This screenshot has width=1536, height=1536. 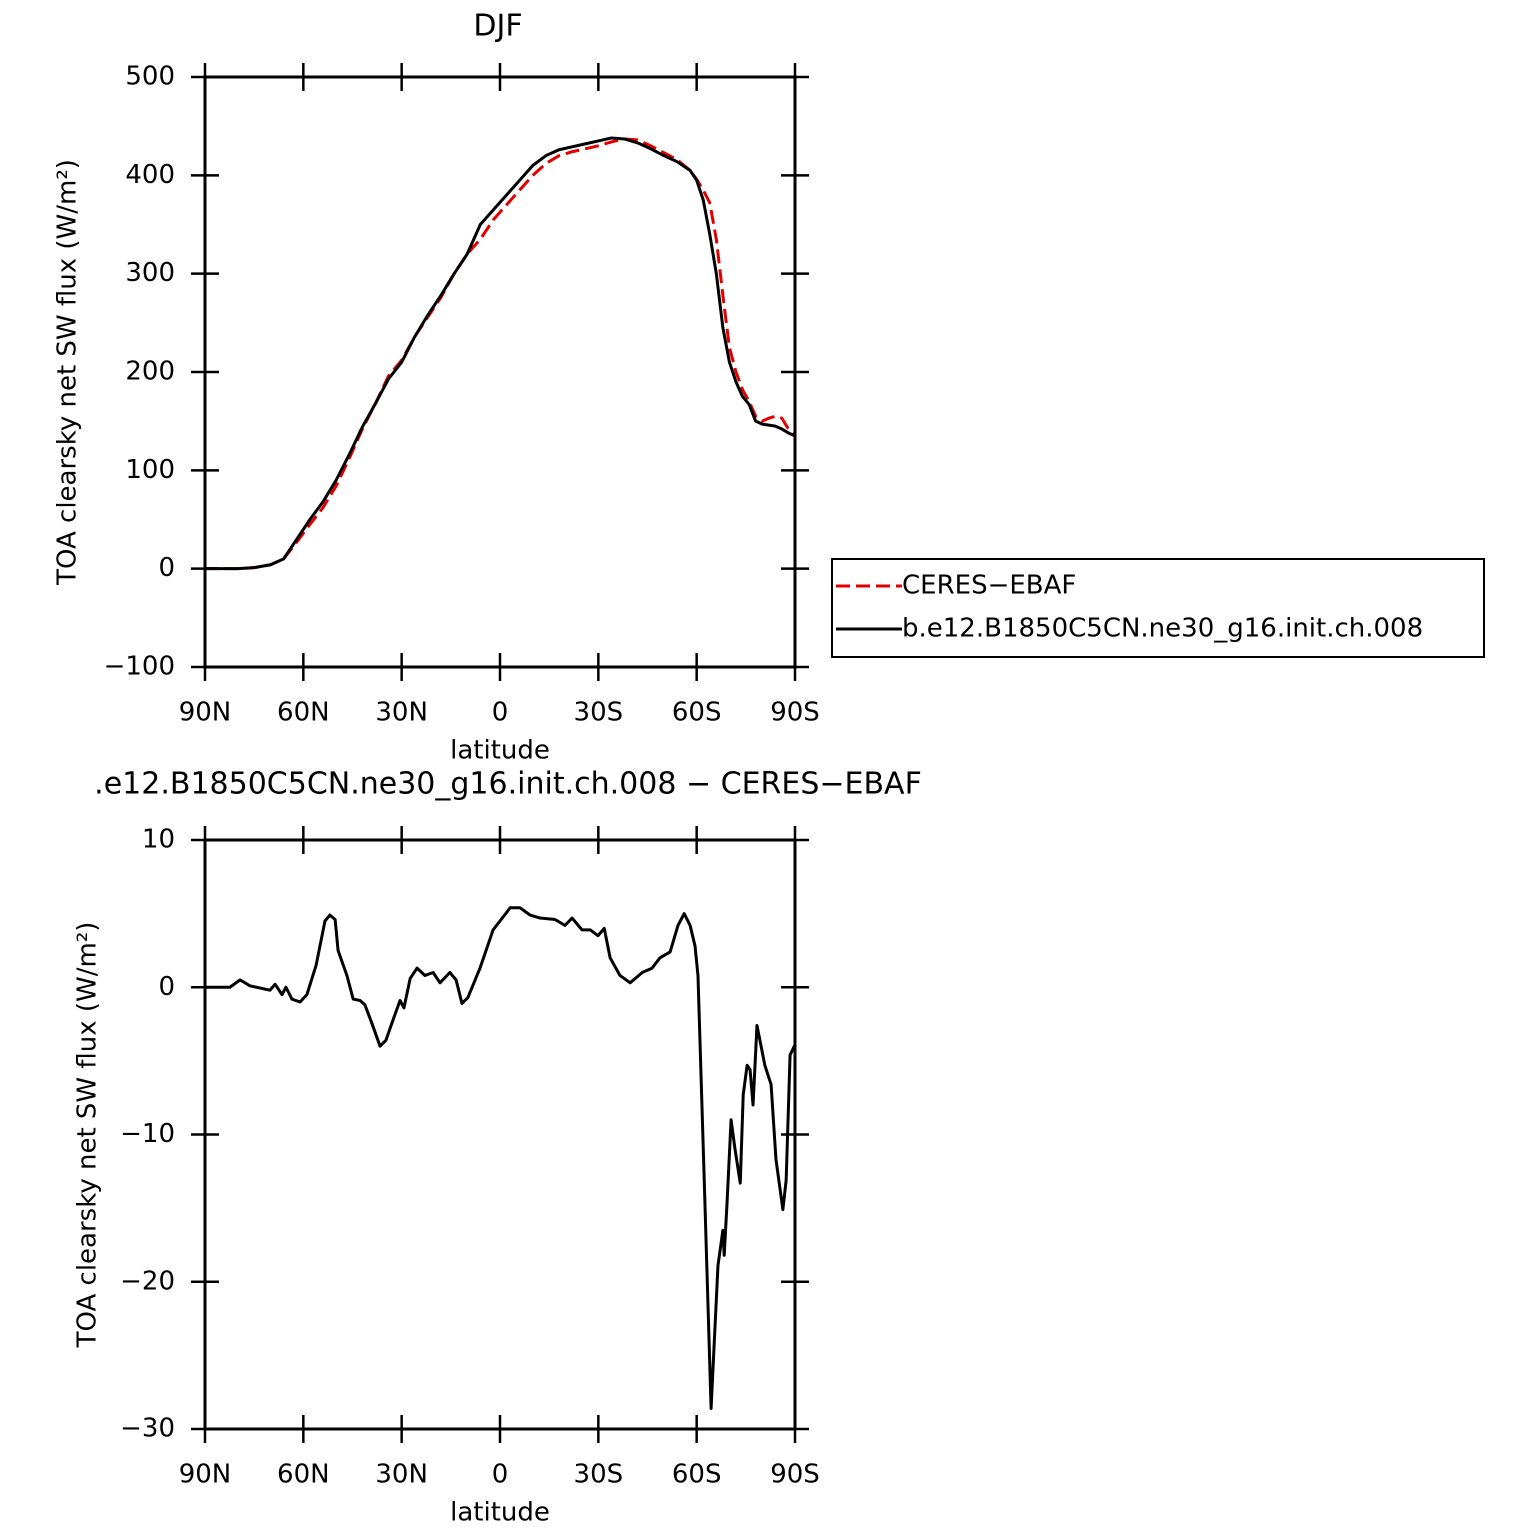 What do you see at coordinates (150, 372) in the screenshot?
I see `y-tick-label: 200` at bounding box center [150, 372].